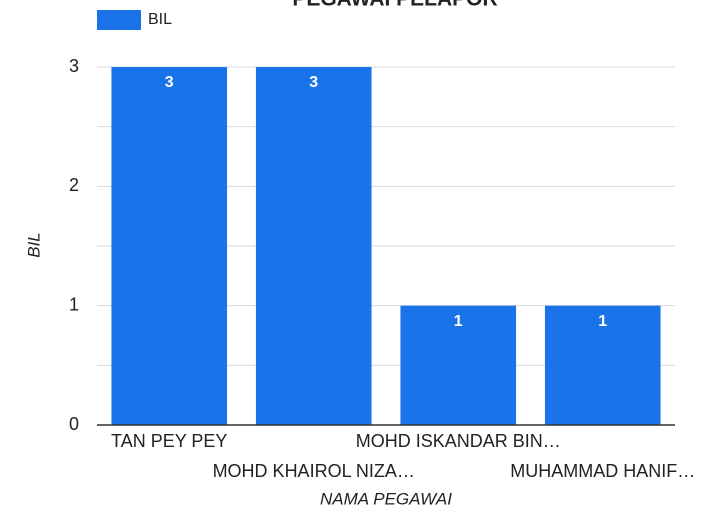 The width and height of the screenshot is (714, 514). What do you see at coordinates (394, 5) in the screenshot?
I see `chart-title: PEGAWAI PELAPOR` at bounding box center [394, 5].